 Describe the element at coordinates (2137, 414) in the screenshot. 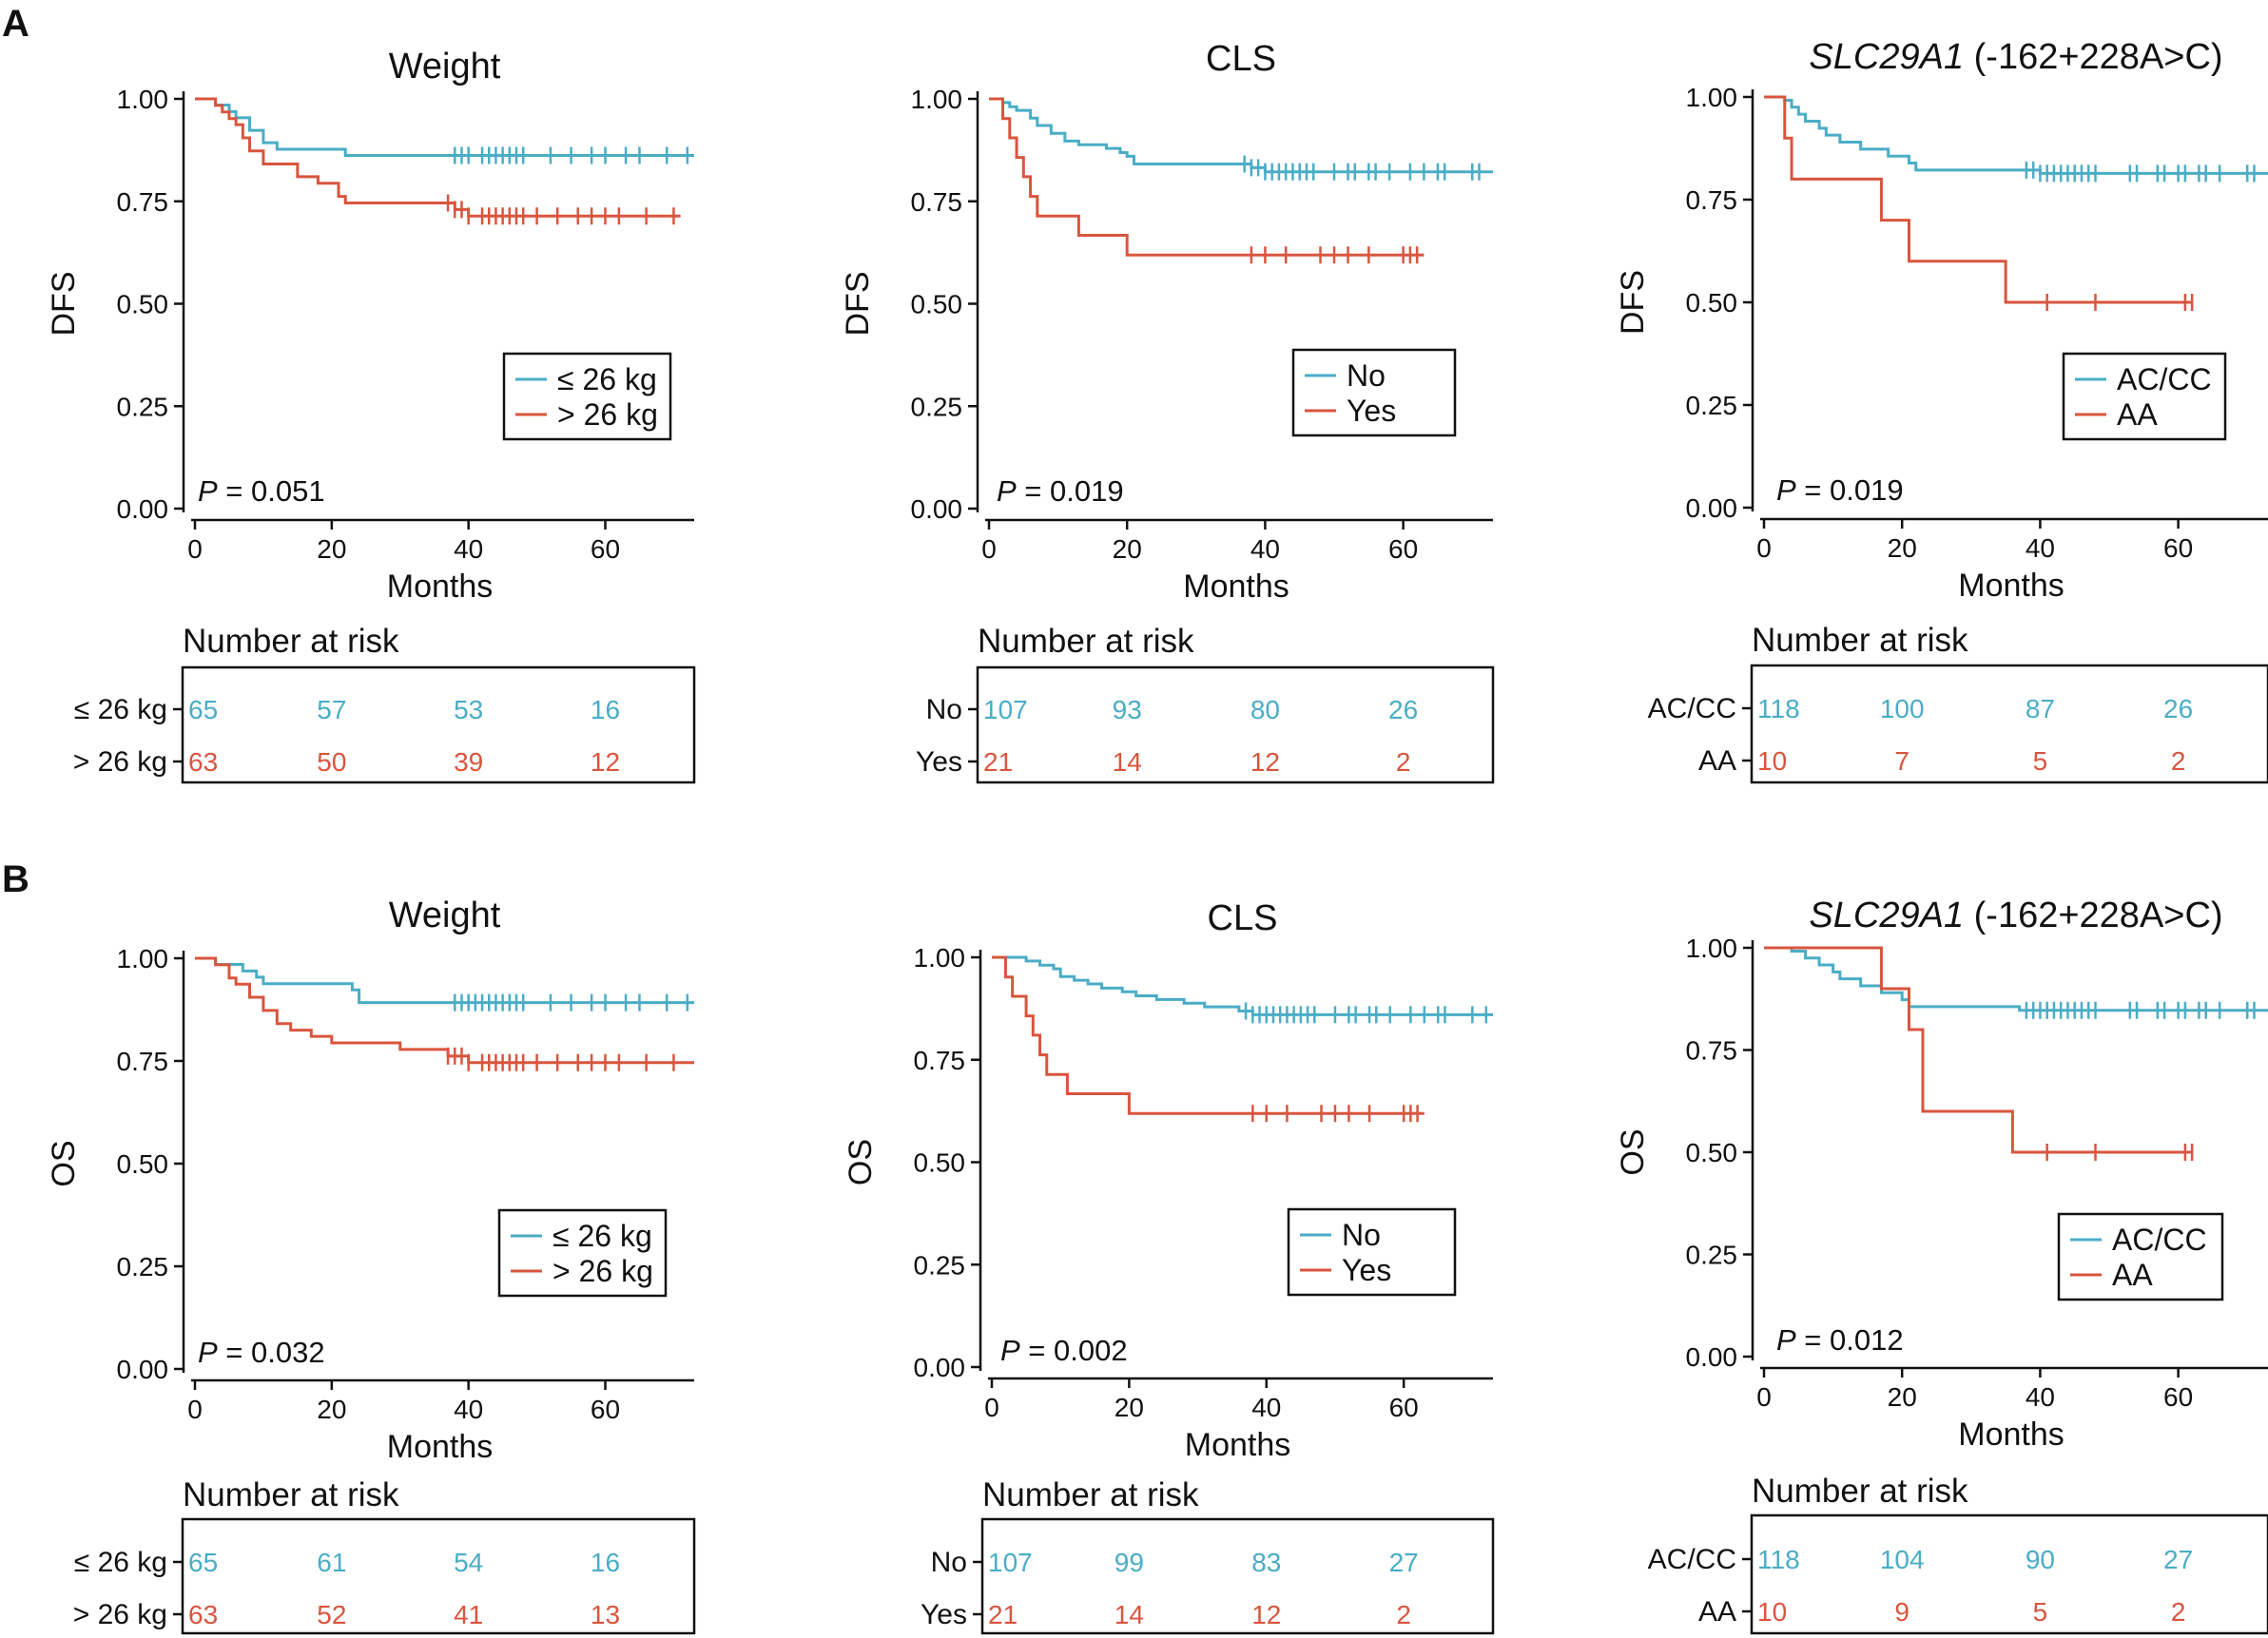

I see `legend-label: AA` at that location.